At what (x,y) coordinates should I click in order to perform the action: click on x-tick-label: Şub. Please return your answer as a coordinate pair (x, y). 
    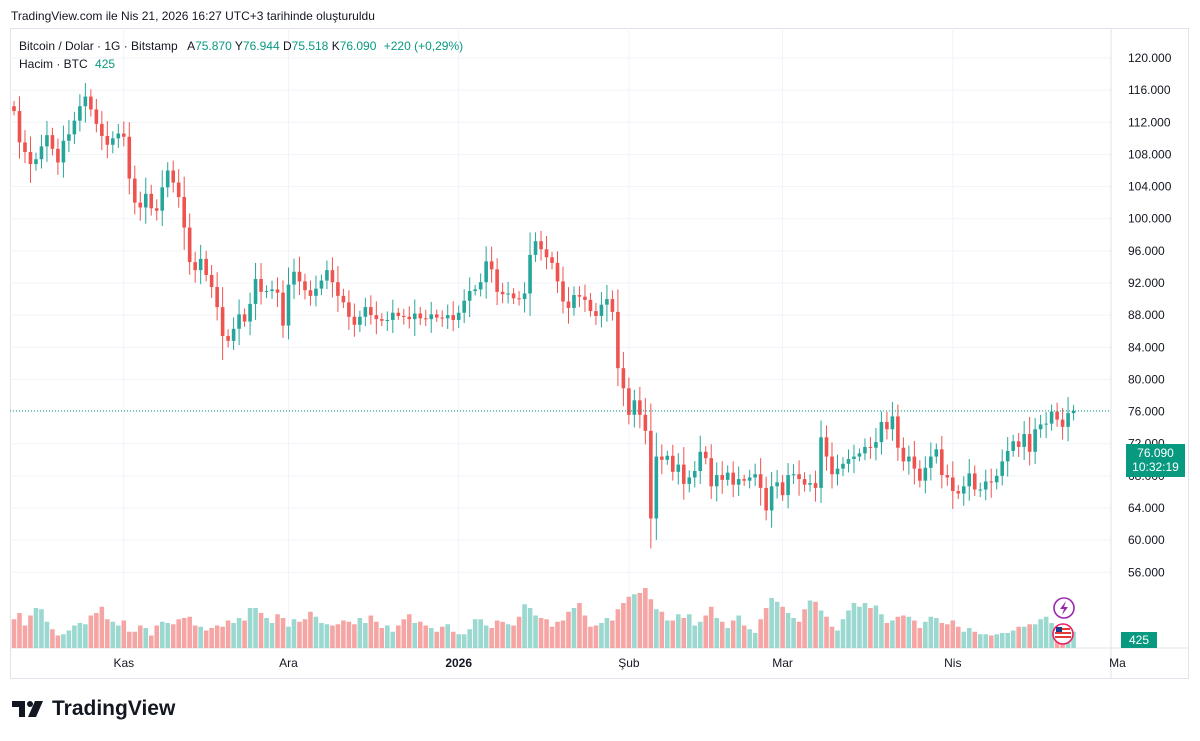
    Looking at the image, I should click on (629, 663).